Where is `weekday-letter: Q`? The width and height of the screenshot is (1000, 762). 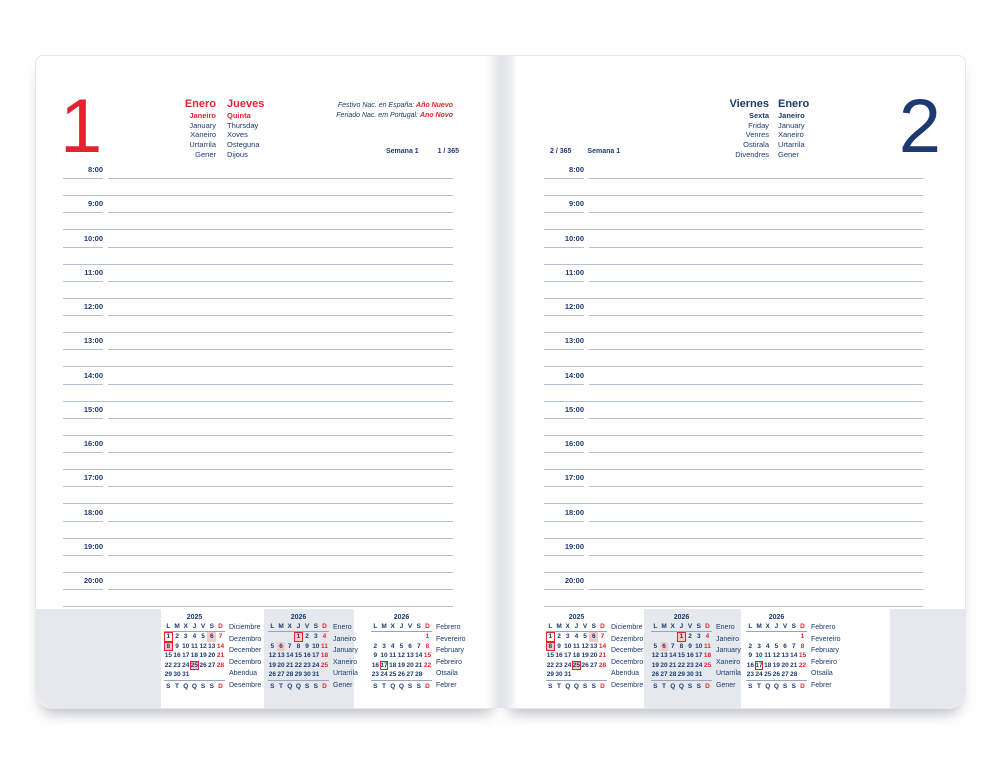 weekday-letter: Q is located at coordinates (673, 686).